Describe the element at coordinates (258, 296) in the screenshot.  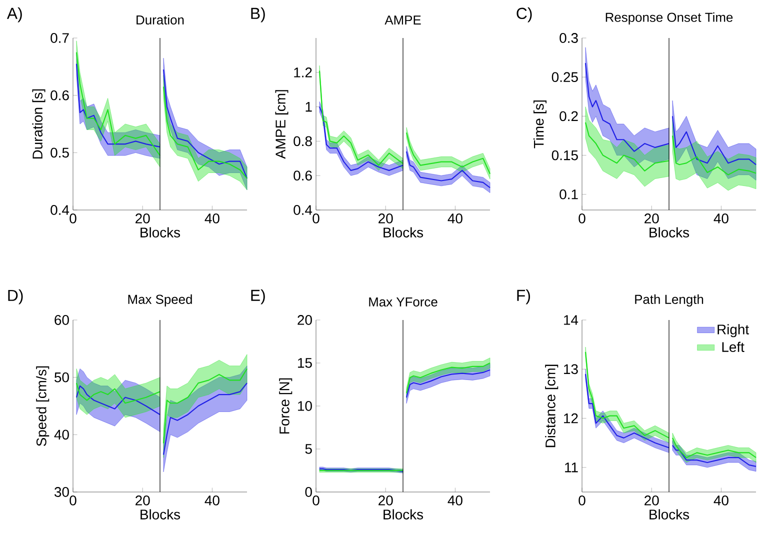
I see `text: E)` at that location.